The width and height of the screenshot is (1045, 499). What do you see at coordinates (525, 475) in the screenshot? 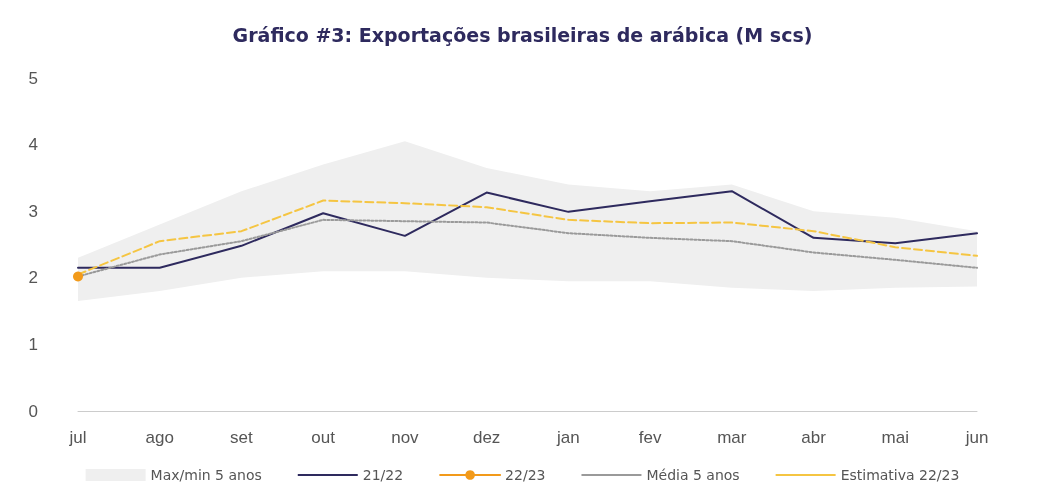
I see `legend-label: 22/23` at bounding box center [525, 475].